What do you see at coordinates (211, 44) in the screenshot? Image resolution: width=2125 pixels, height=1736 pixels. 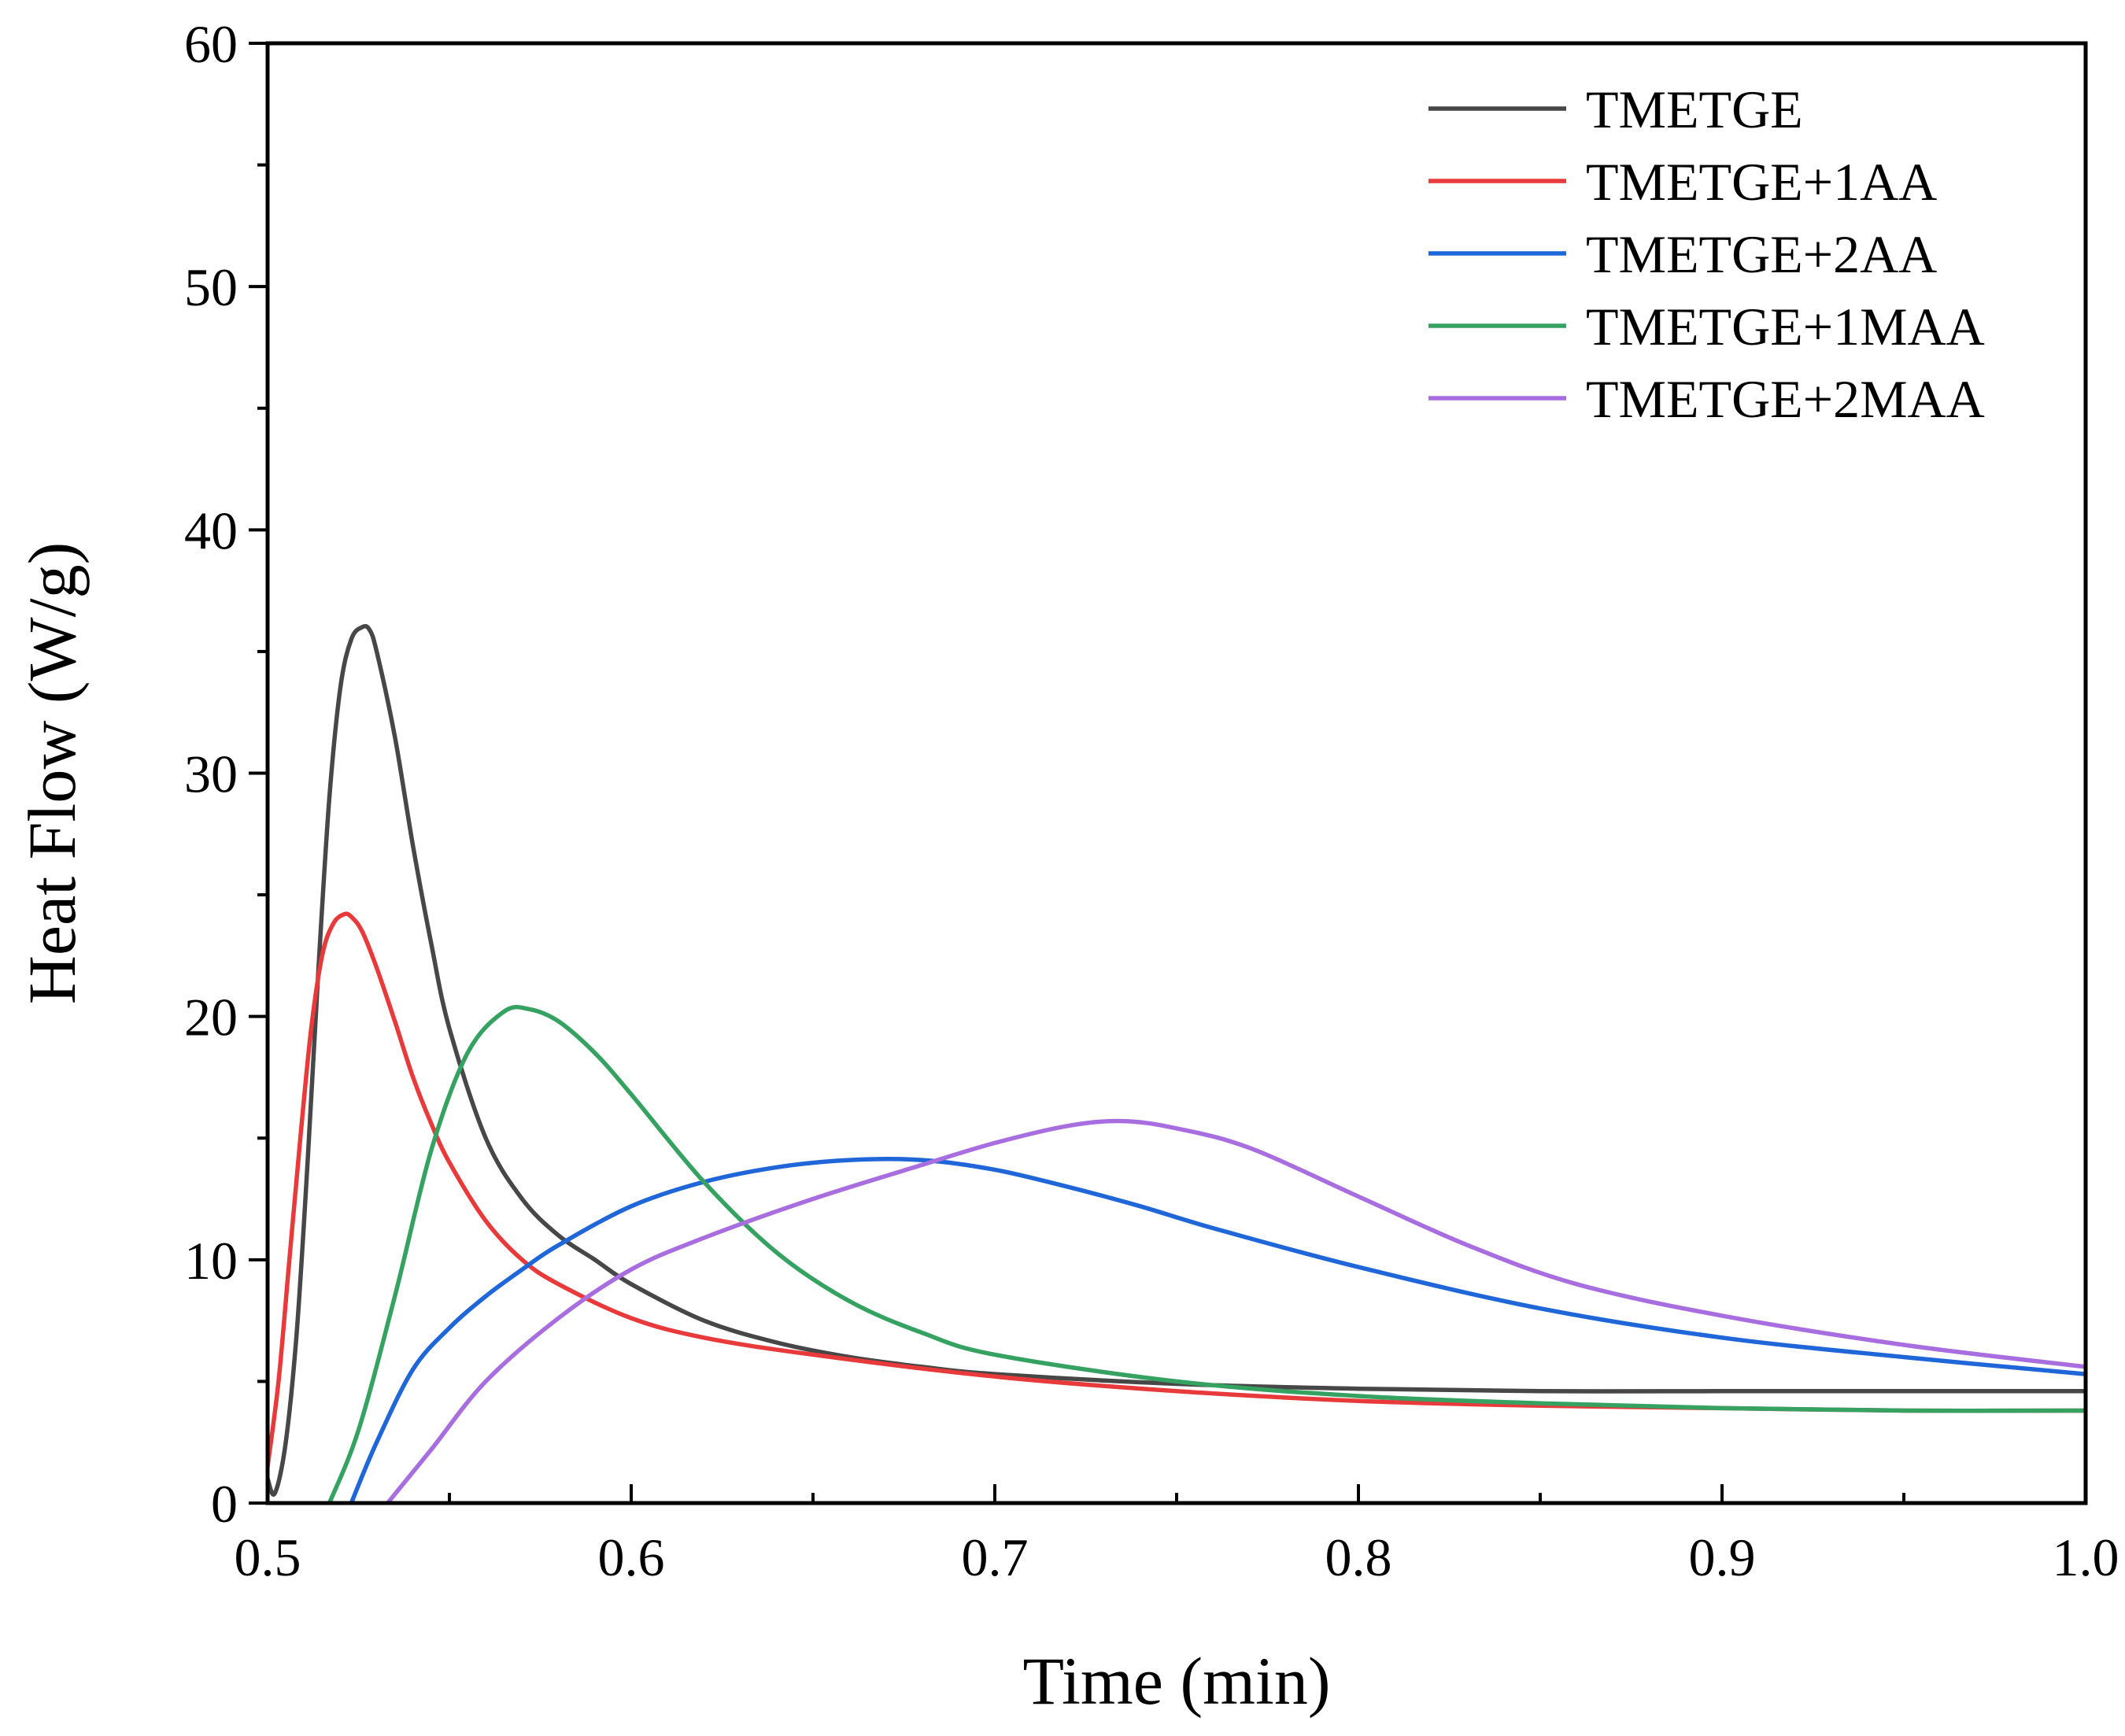 I see `y-tick-label: 60` at bounding box center [211, 44].